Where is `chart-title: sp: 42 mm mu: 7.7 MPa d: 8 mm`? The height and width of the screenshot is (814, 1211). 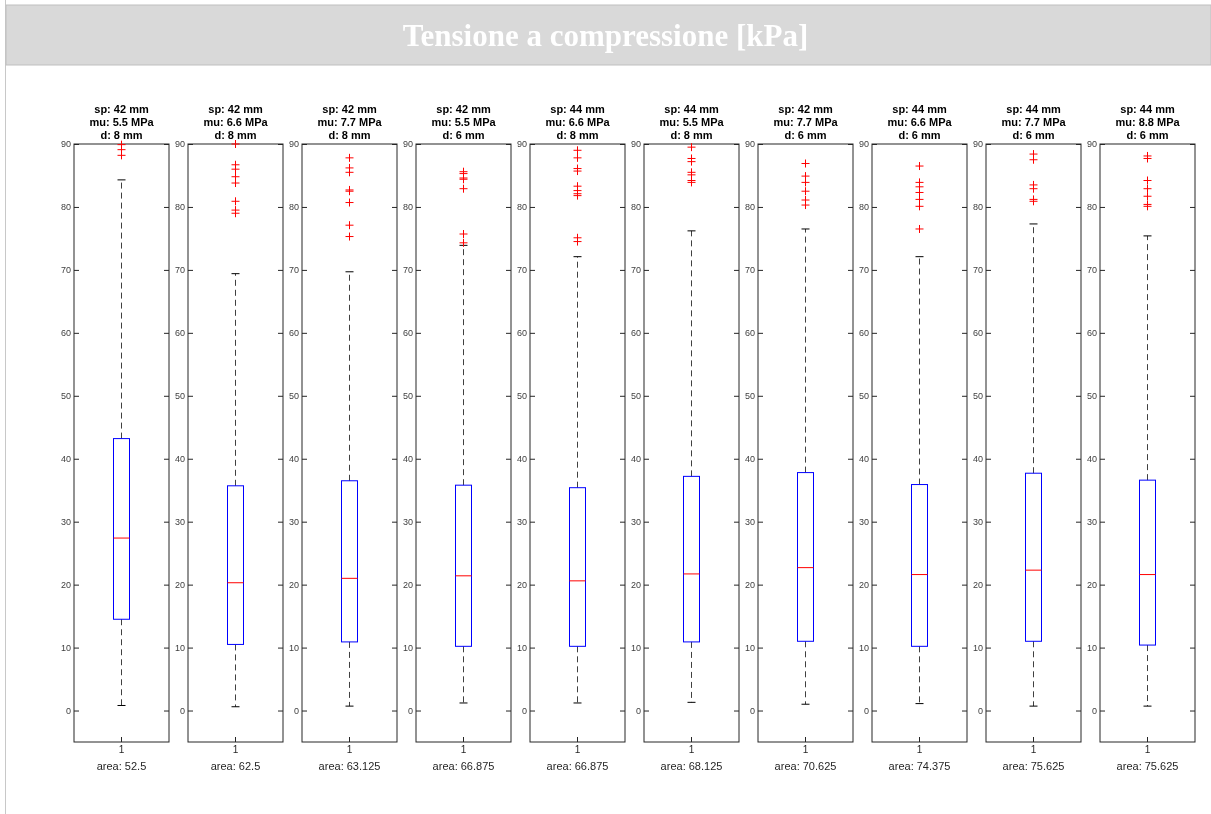 chart-title: sp: 42 mm mu: 7.7 MPa d: 8 mm is located at coordinates (350, 122).